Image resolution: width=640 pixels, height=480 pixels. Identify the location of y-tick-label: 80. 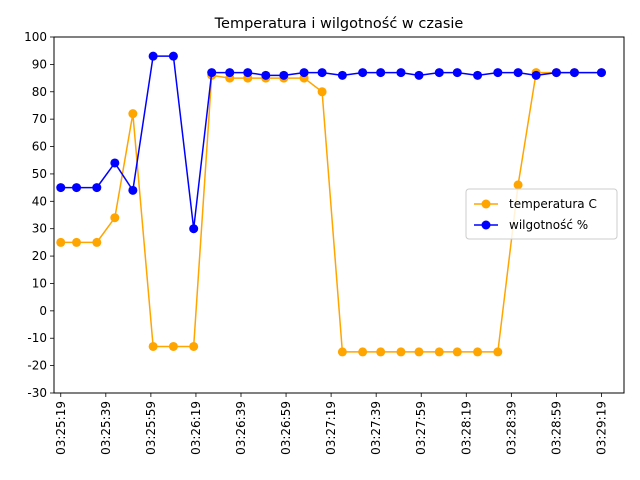
(39, 92).